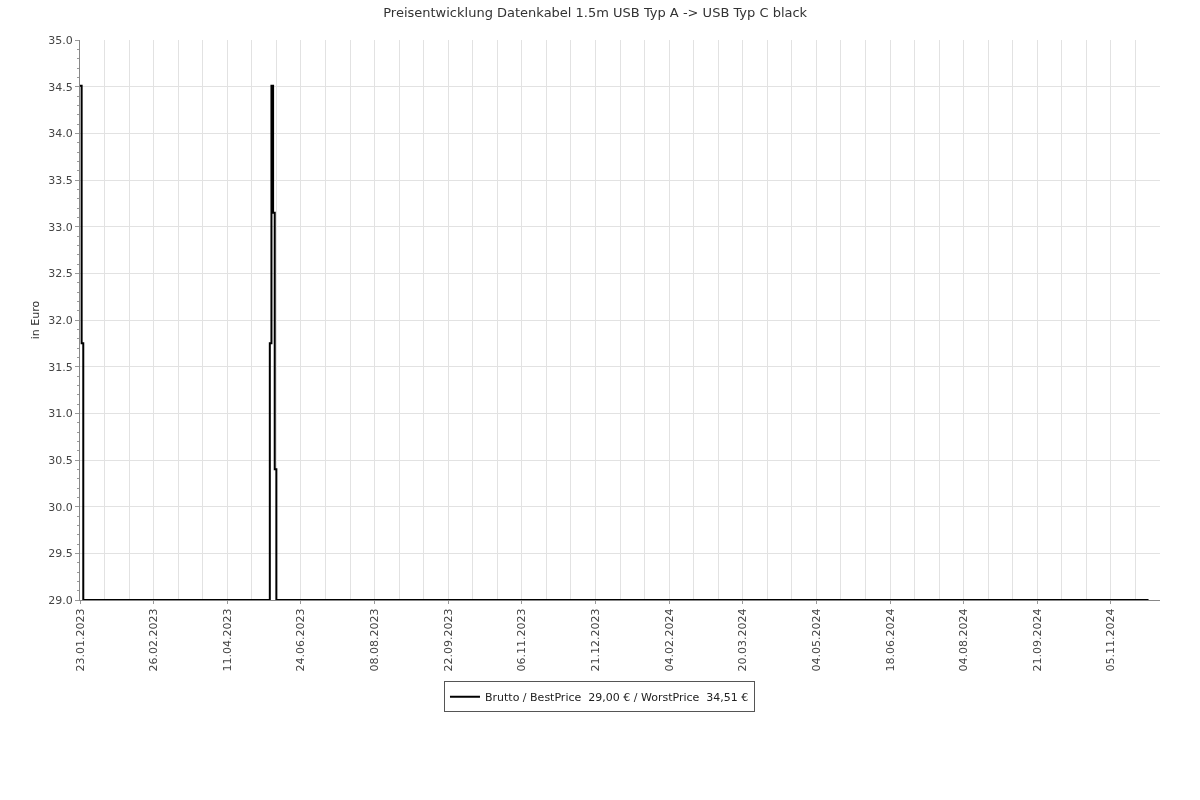 The image size is (1200, 800). I want to click on y-tick-label: 30.5, so click(60, 460).